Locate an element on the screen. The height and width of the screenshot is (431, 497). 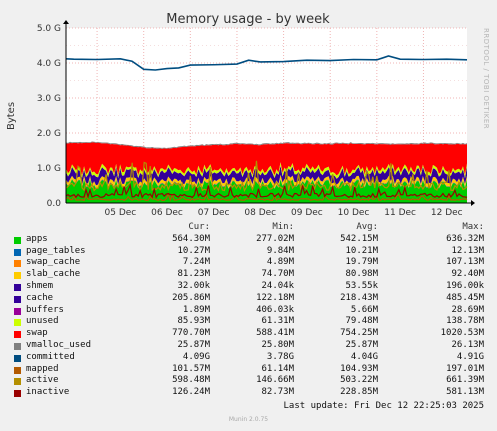
x-tick-label: 11 Dec is located at coordinates (400, 213).